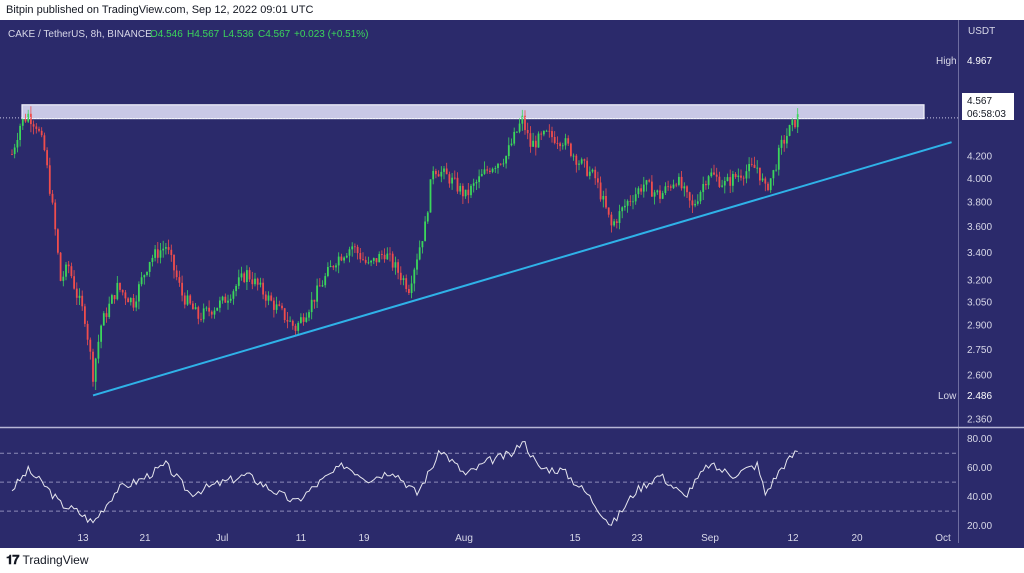 This screenshot has width=1024, height=573. What do you see at coordinates (473, 112) in the screenshot?
I see `resistance-zone` at bounding box center [473, 112].